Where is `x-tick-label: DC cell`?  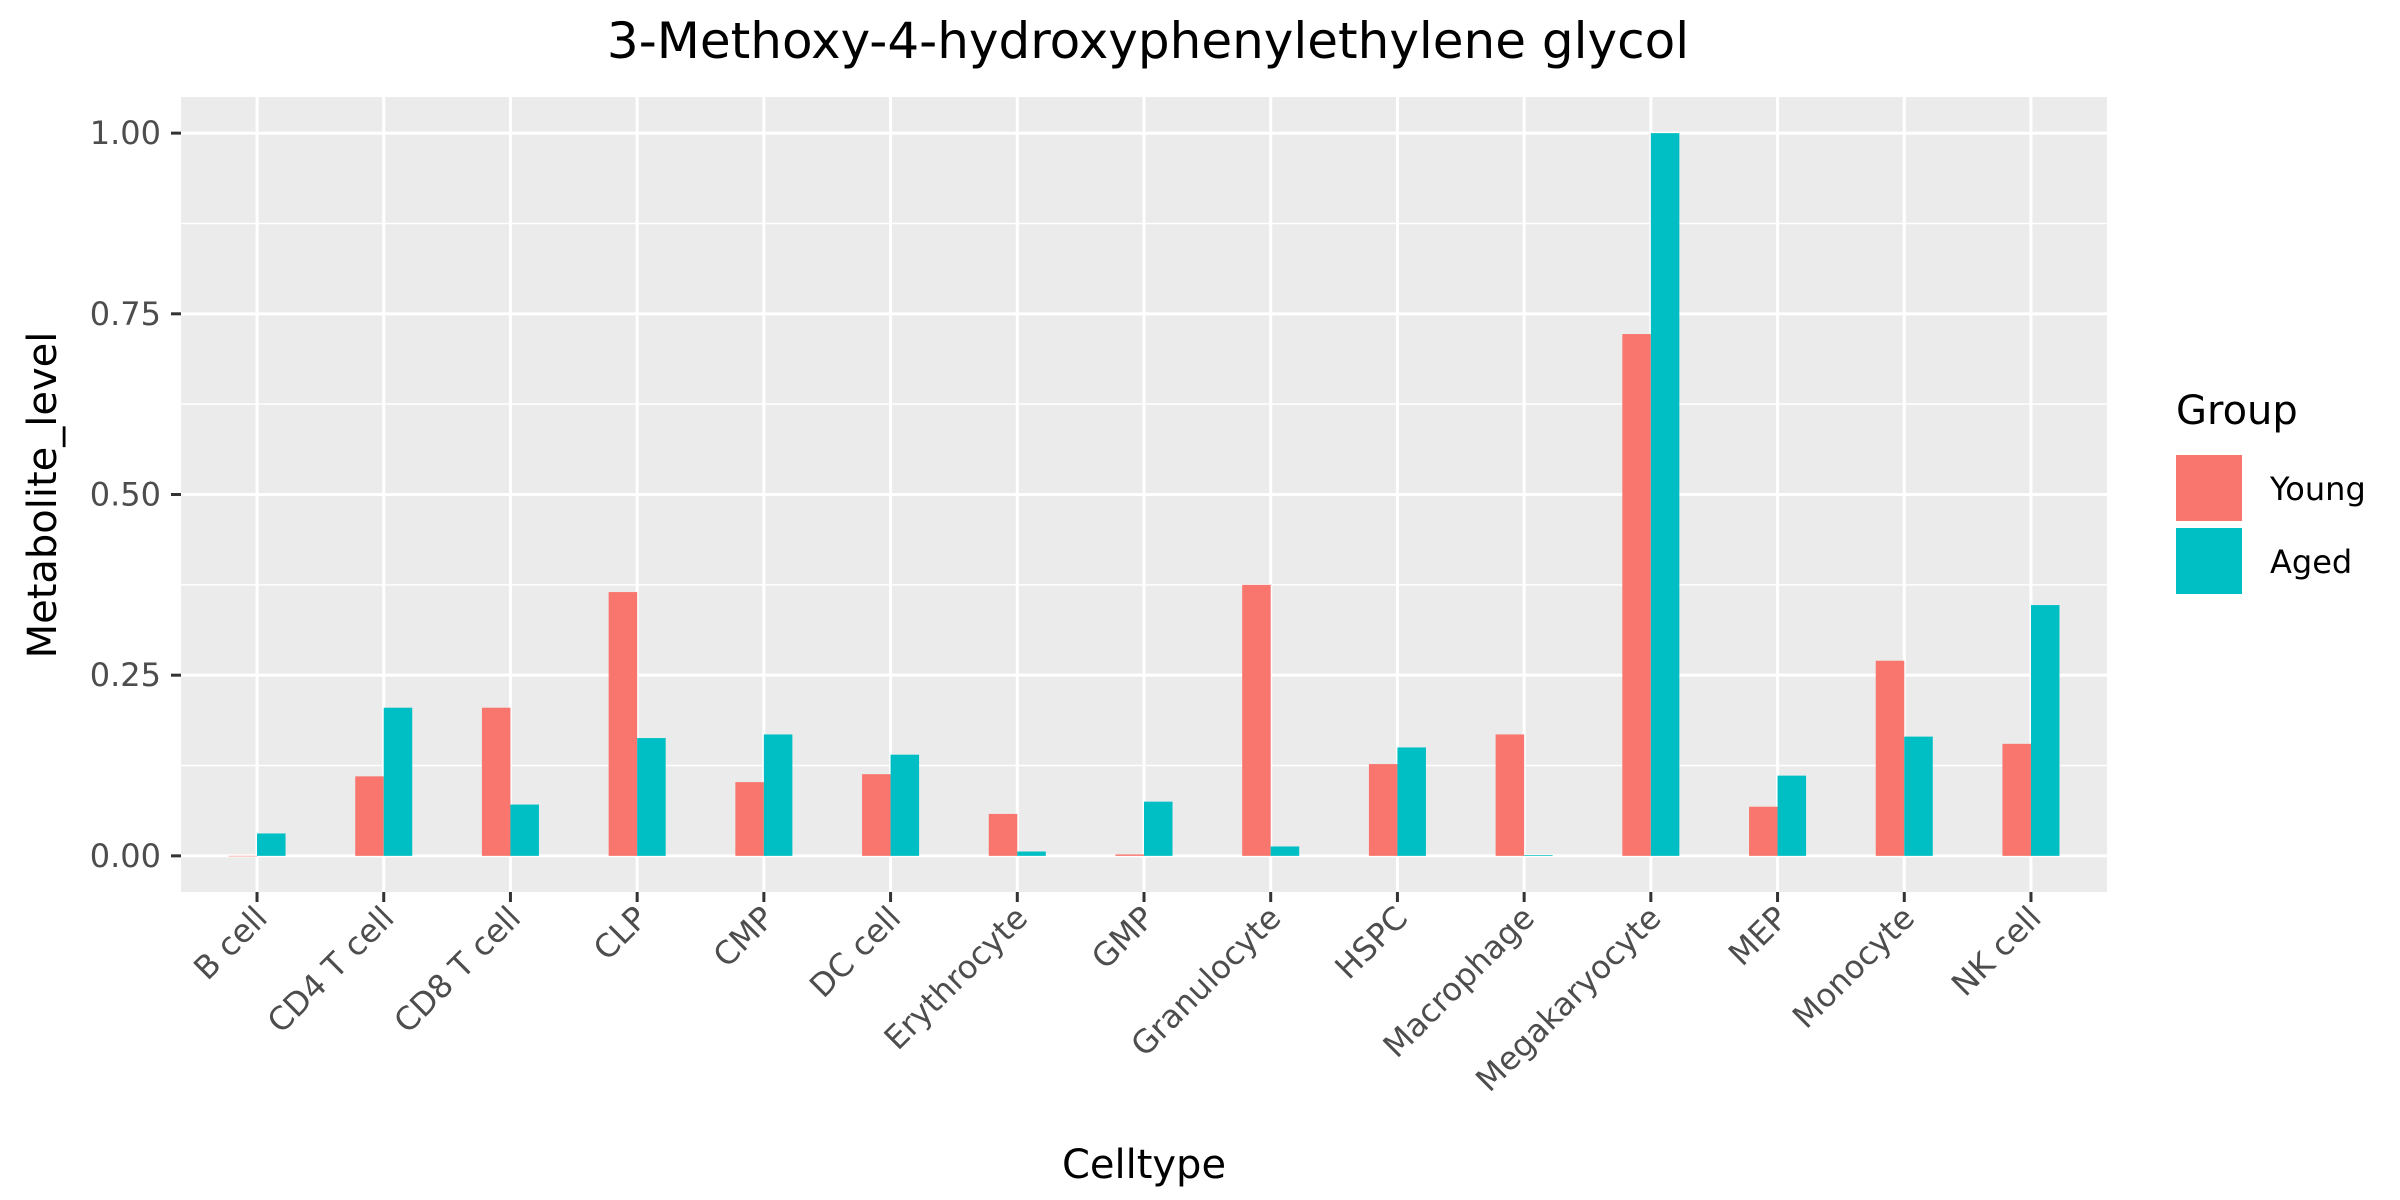
x-tick-label: DC cell is located at coordinates (855, 952).